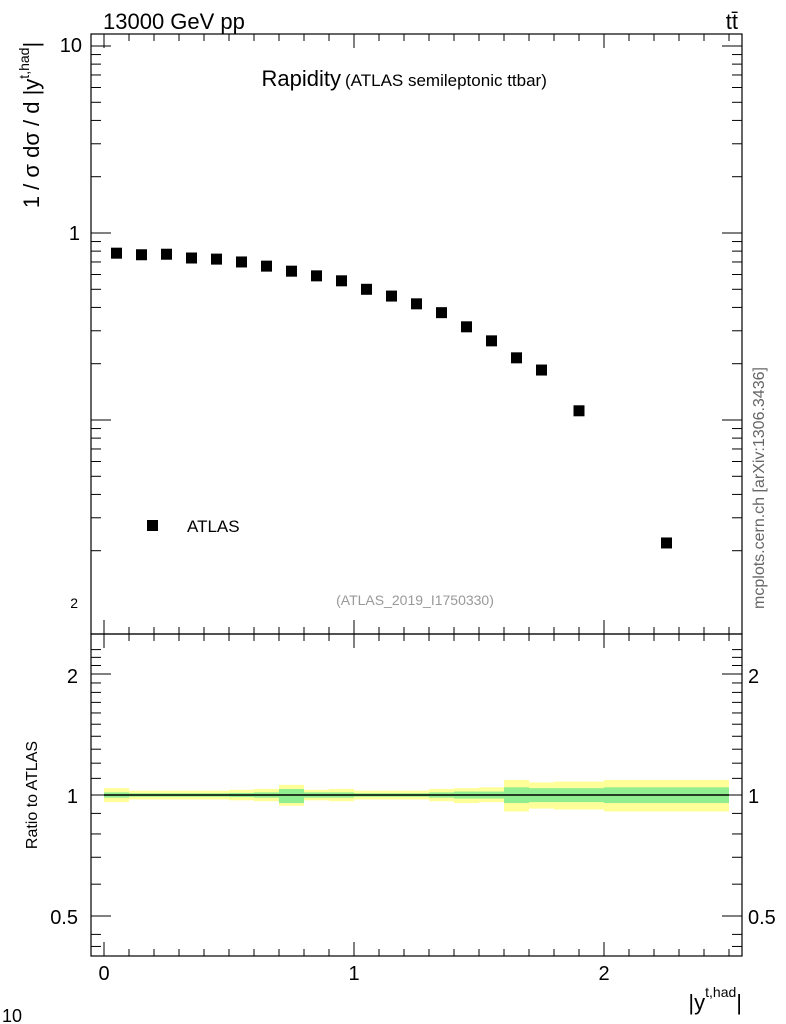  What do you see at coordinates (446, 80) in the screenshot?
I see `main-plot-subtitle: (ATLAS semileptonic ttbar)` at bounding box center [446, 80].